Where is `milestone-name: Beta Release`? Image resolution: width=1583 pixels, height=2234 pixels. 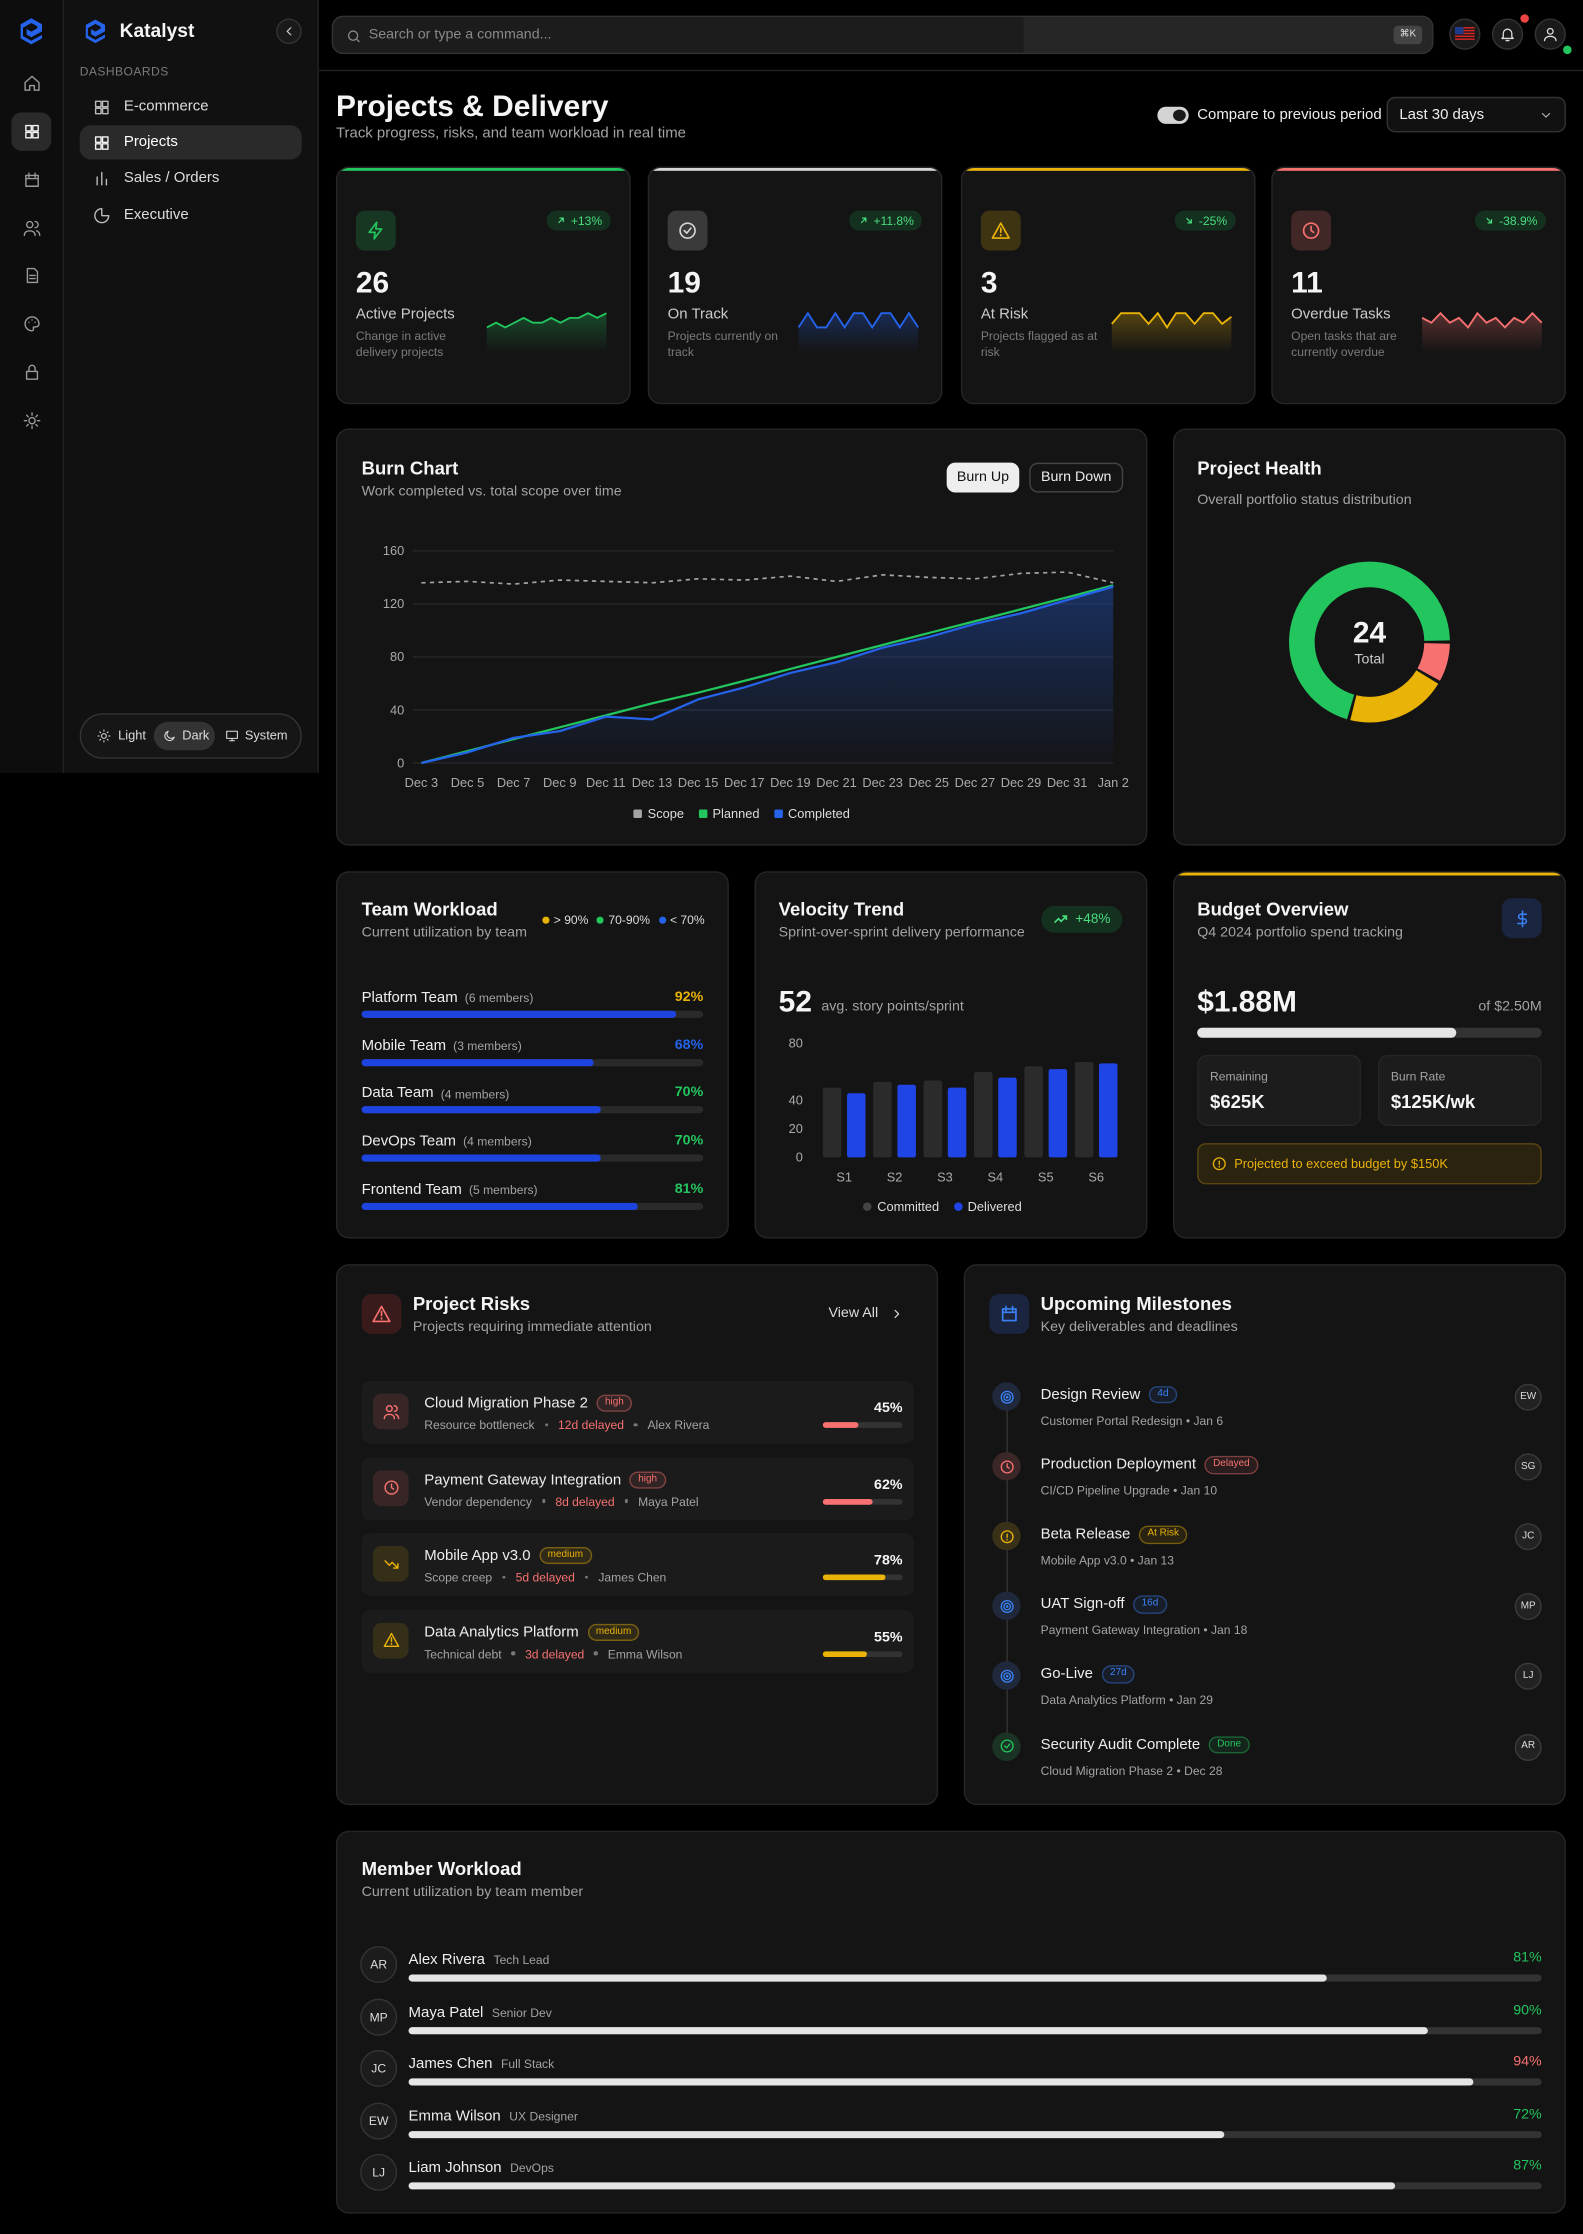
milestone-name: Beta Release is located at coordinates (1085, 1534).